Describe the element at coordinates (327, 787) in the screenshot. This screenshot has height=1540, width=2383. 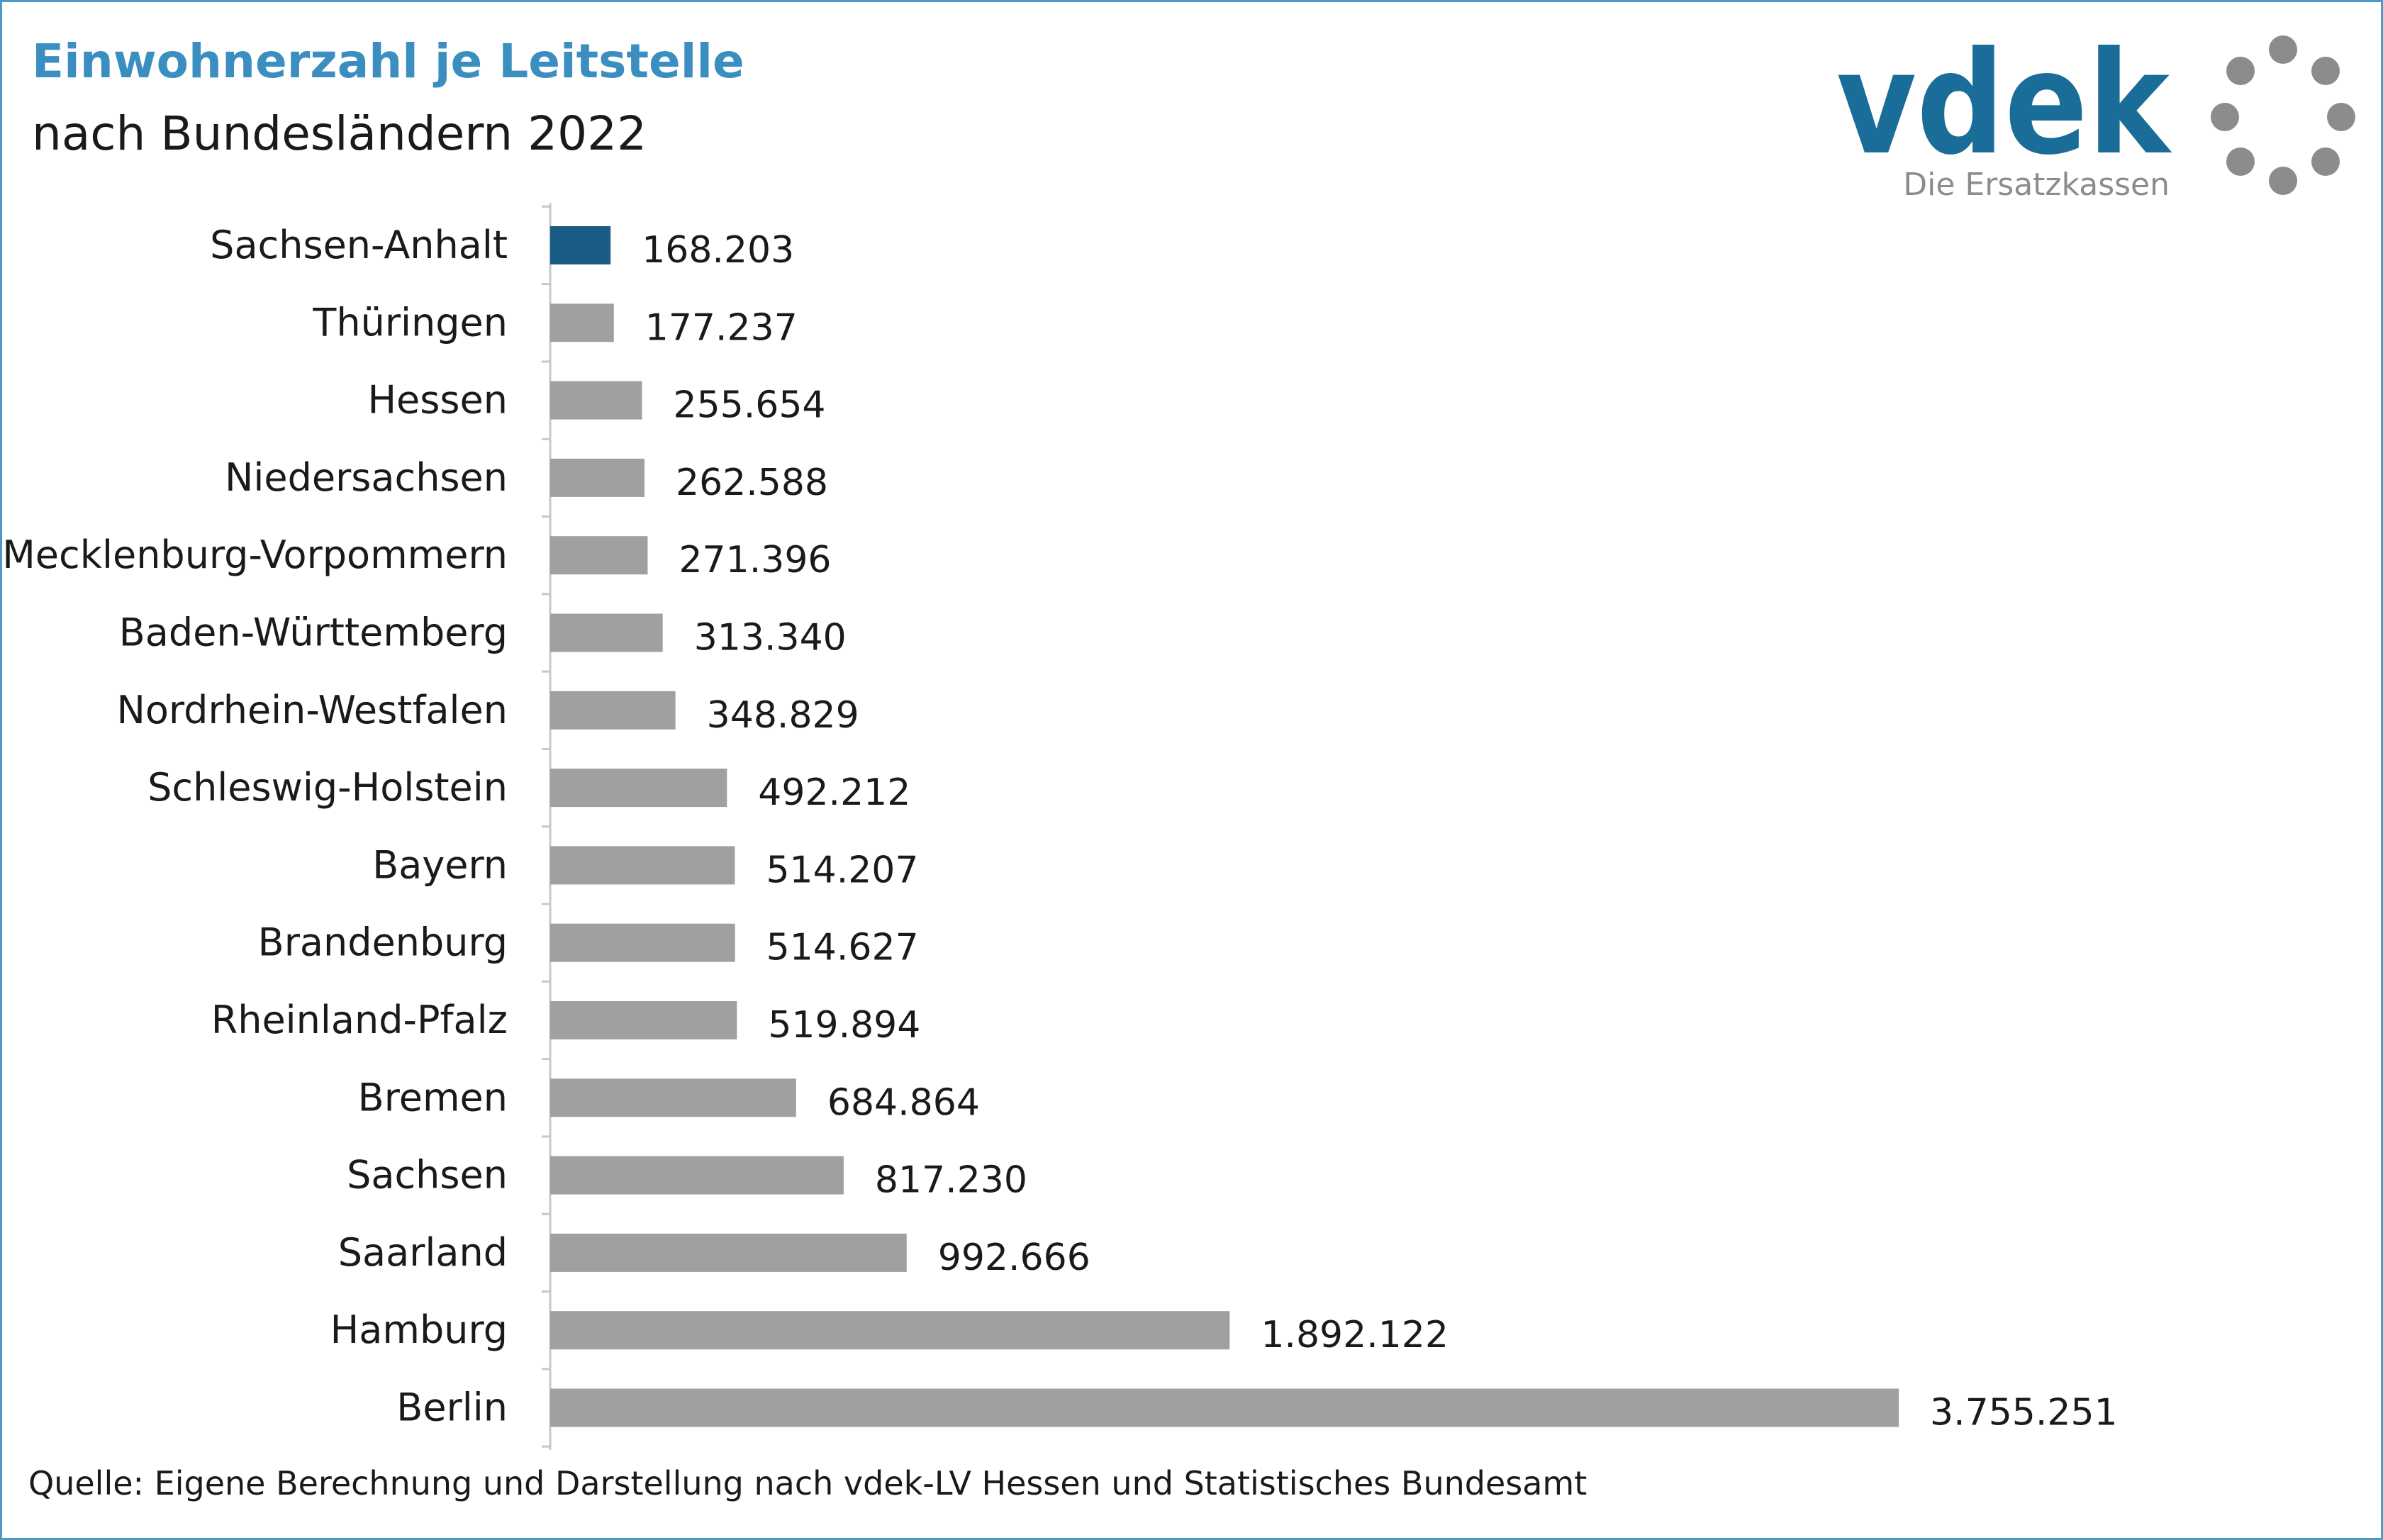
I see `category-label: Schleswig-Holstein` at that location.